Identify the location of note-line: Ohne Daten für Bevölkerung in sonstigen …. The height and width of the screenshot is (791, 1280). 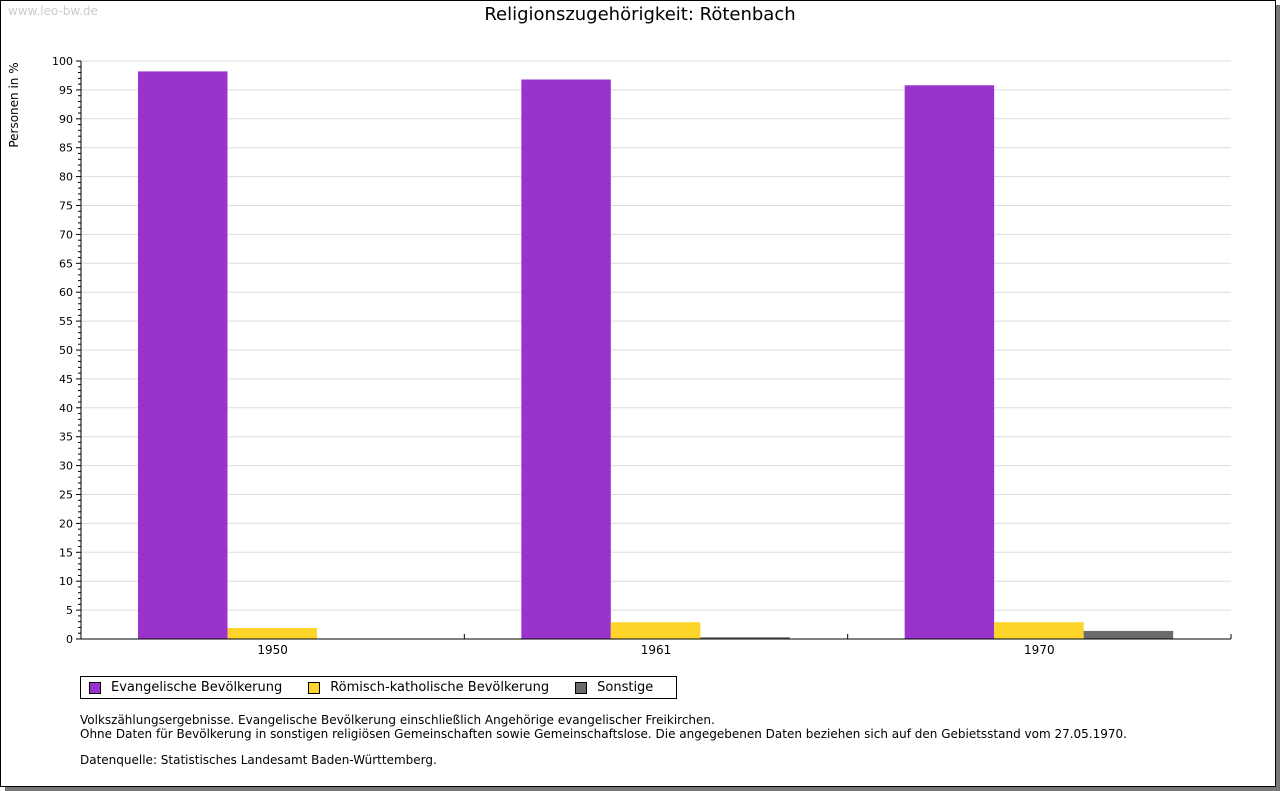
(603, 734).